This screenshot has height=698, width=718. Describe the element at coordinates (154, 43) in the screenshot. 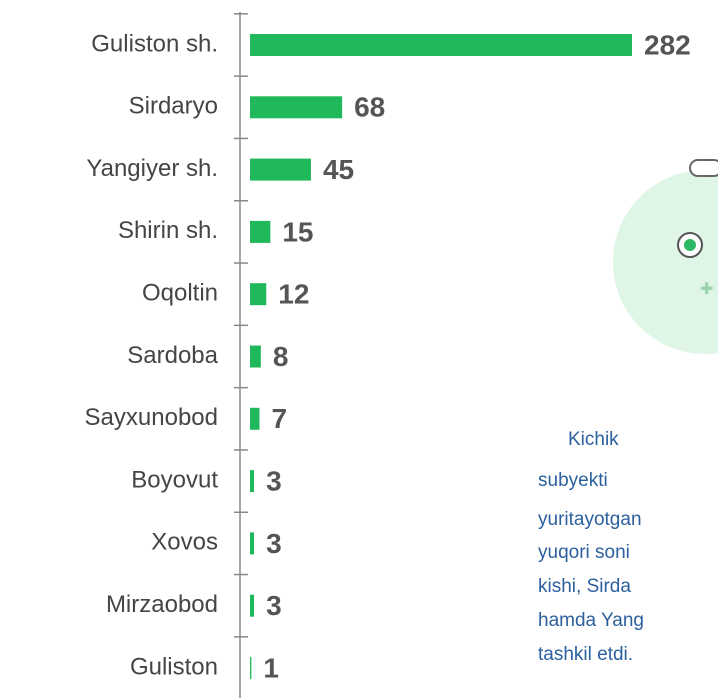

I see `category-label: Guliston sh.` at that location.